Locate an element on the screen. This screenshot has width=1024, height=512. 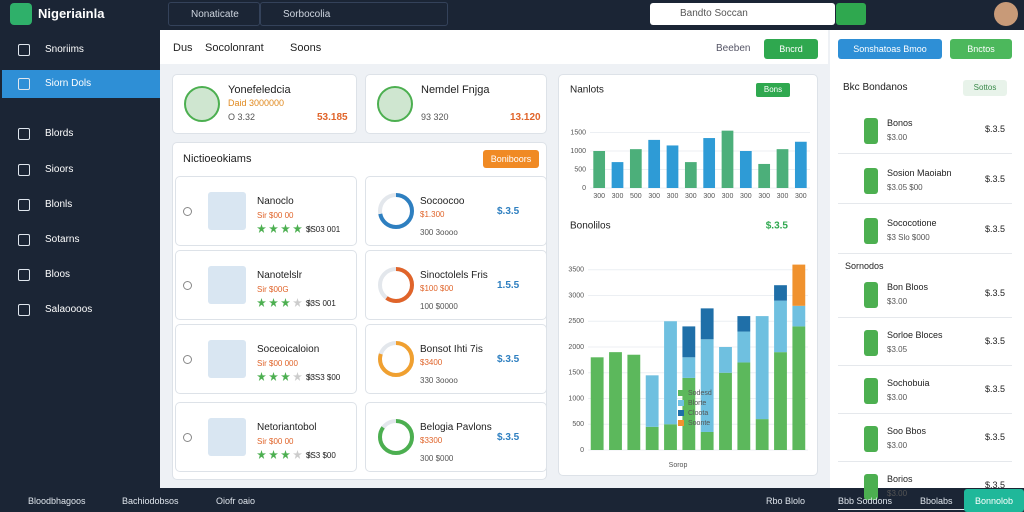
header-tab: Soons is located at coordinates (306, 48).